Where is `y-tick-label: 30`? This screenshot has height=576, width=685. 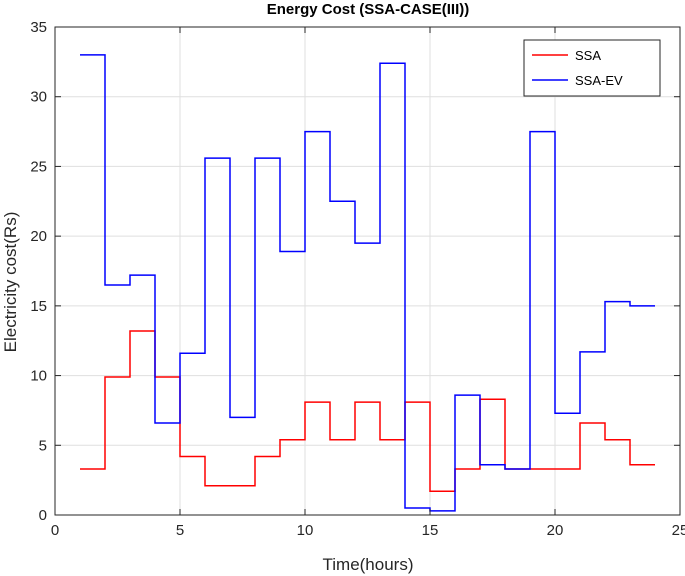
y-tick-label: 30 is located at coordinates (38, 97).